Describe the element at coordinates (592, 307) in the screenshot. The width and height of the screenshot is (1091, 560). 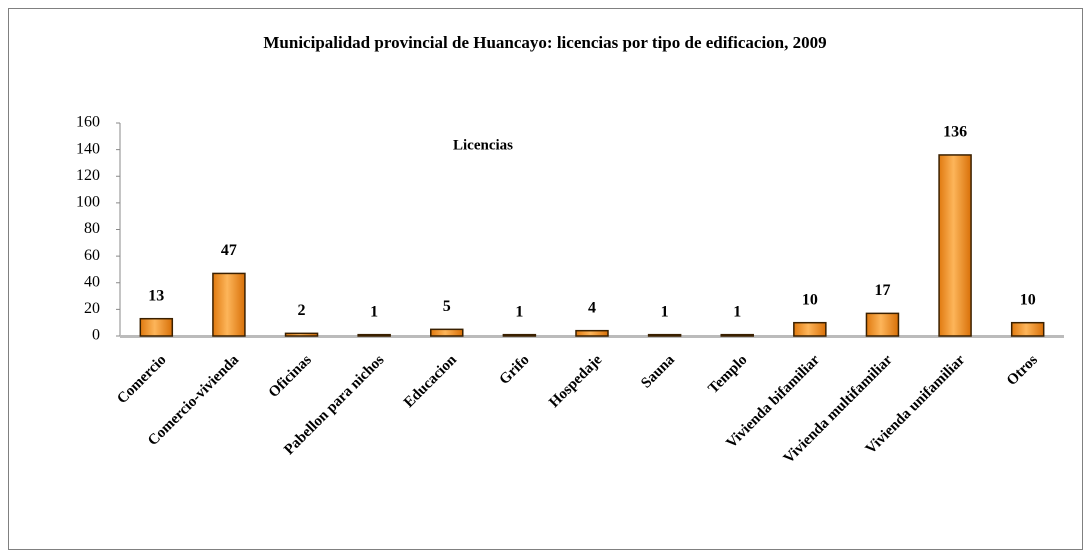
I see `data-label: 4` at that location.